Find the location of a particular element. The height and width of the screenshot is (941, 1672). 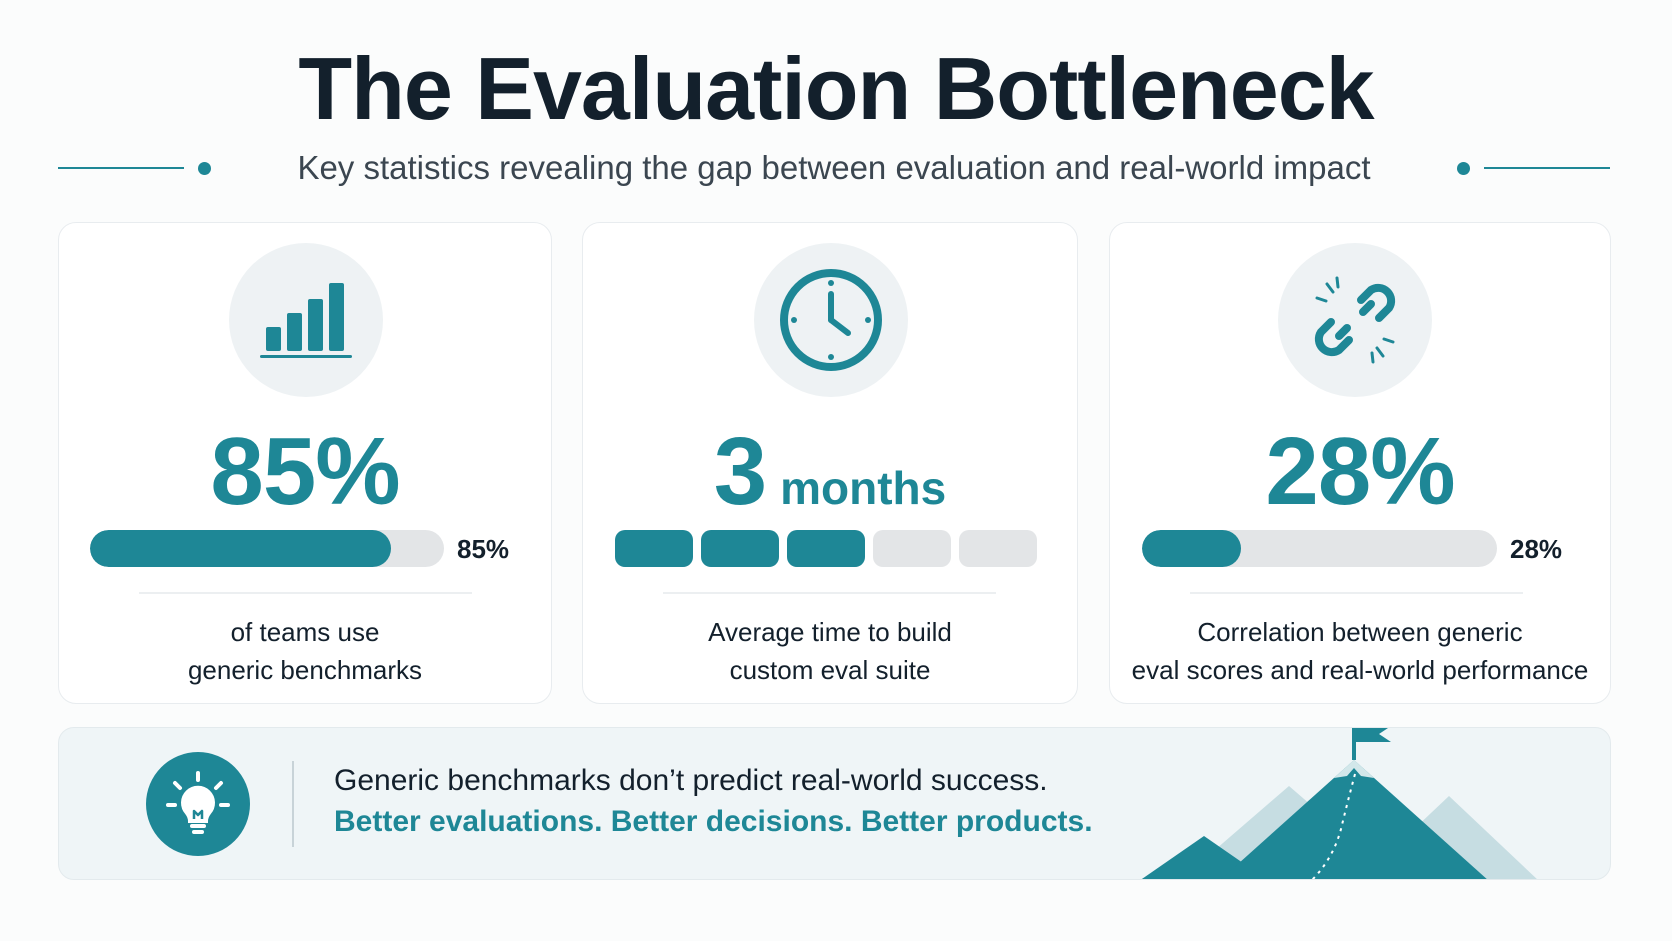

segmented-progress is located at coordinates (830, 548).